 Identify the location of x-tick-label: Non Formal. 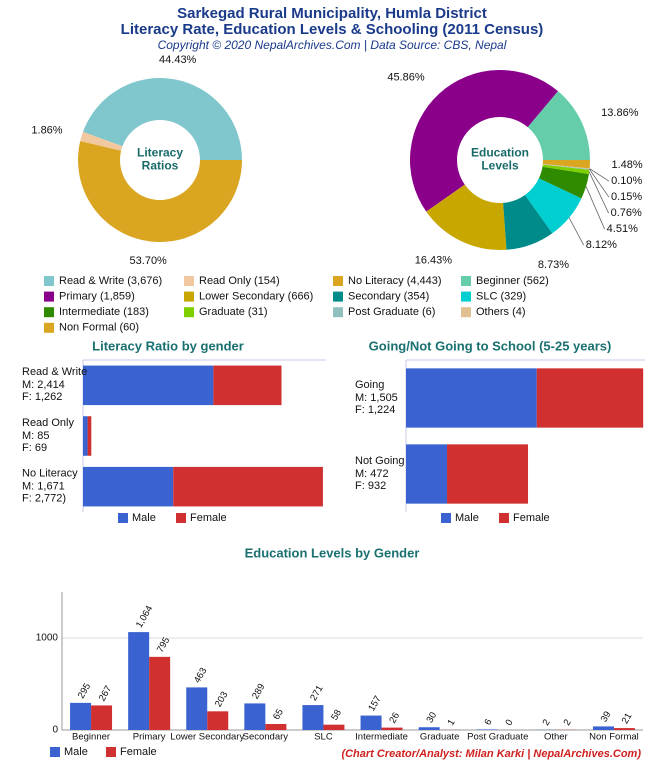
(614, 737).